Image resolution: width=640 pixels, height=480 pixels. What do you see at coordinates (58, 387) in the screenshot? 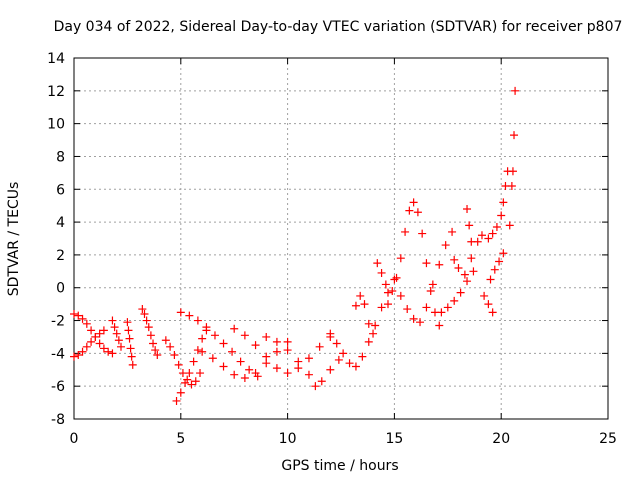
I see `y-tick-label: -6` at bounding box center [58, 387].